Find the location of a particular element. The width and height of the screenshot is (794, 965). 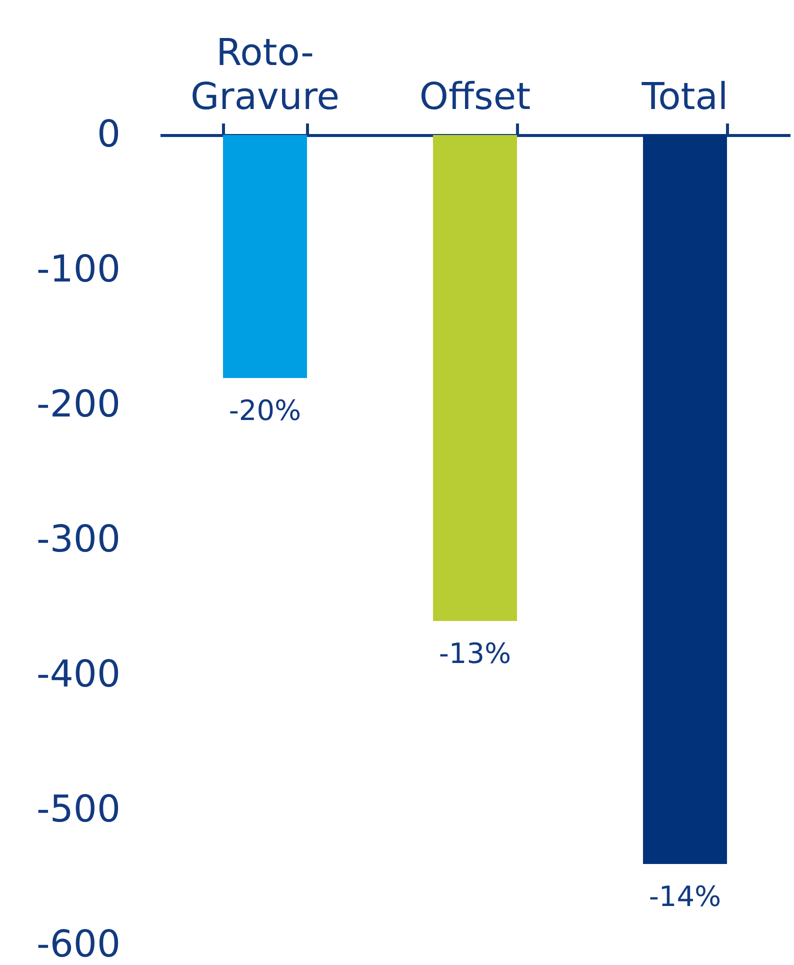

x-tick-label: Roto-Gravure is located at coordinates (265, 74).